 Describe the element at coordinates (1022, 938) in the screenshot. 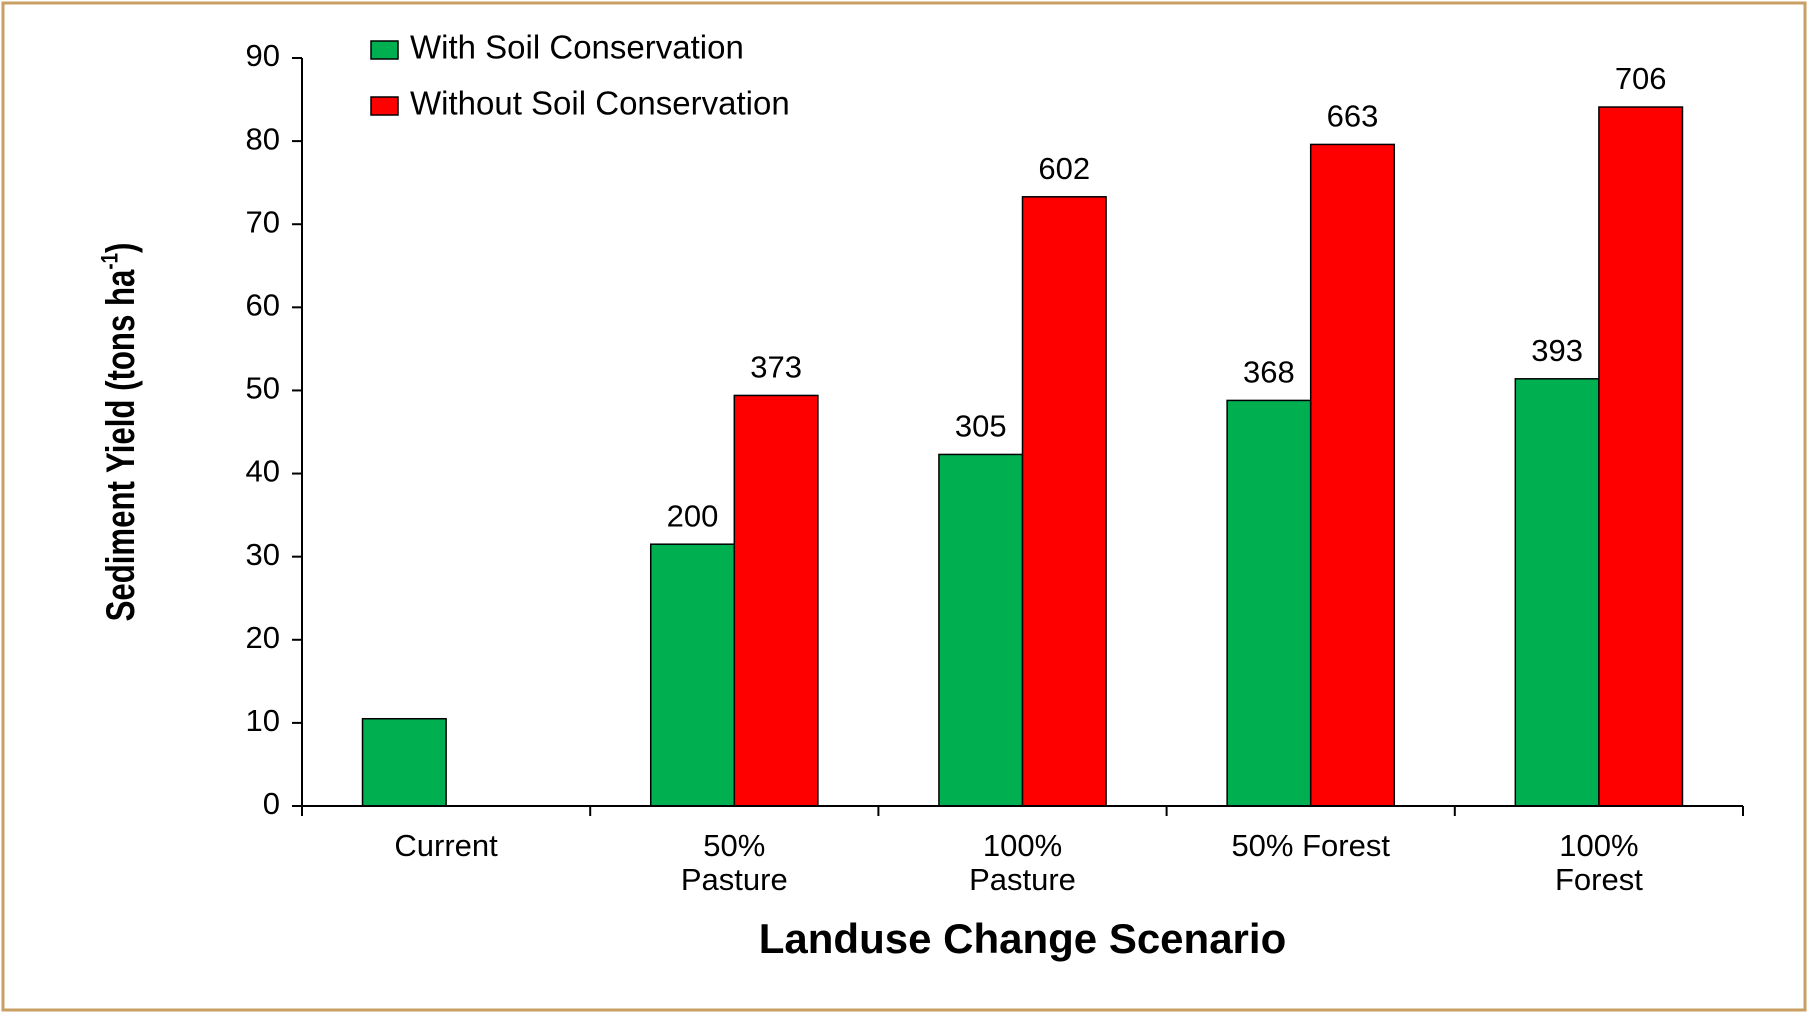

I see `x-axis-title: Landuse Change Scenario` at that location.